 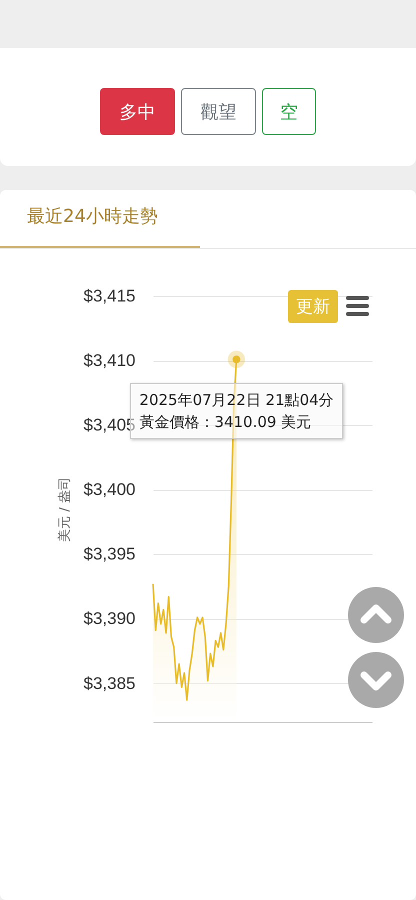 I want to click on annotation: 更新, so click(x=313, y=306).